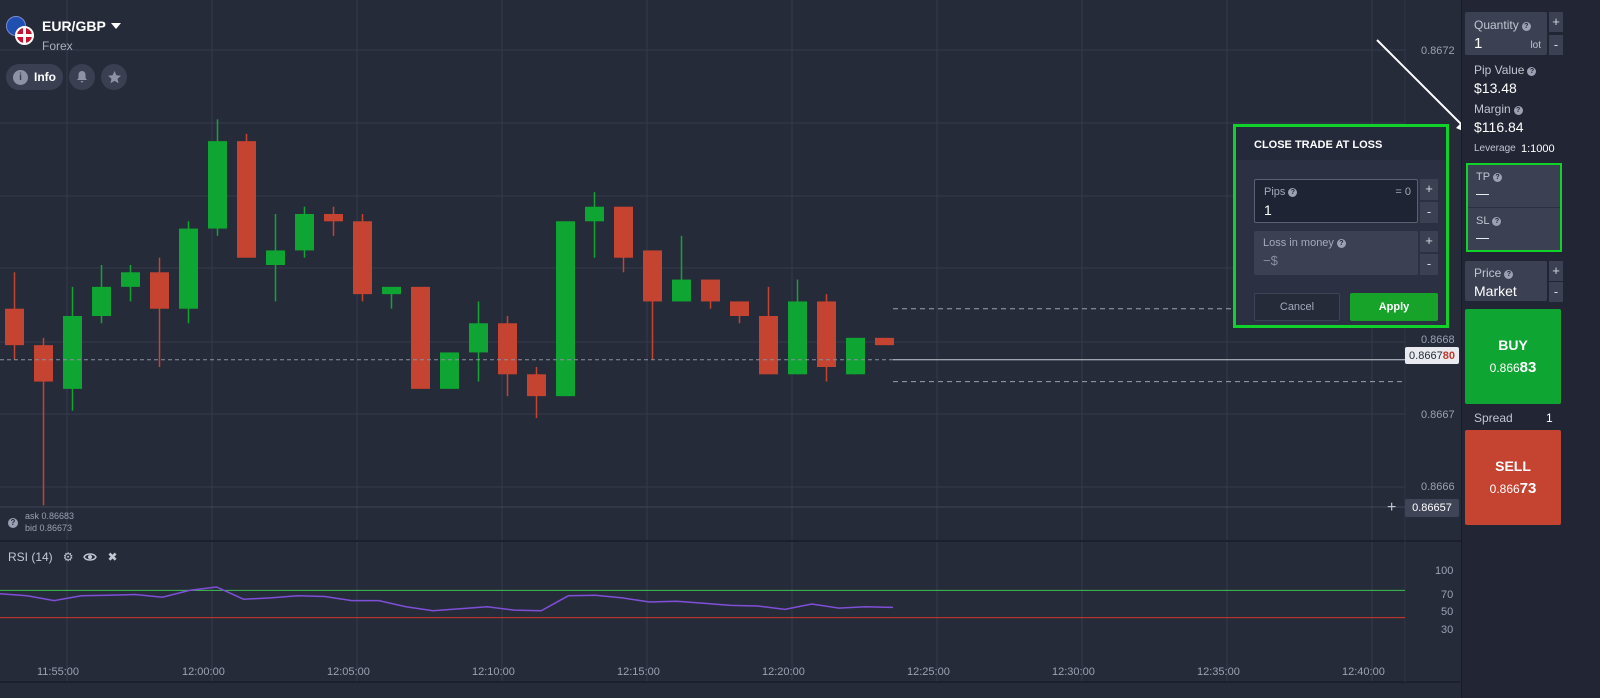 This screenshot has height=698, width=1600. I want to click on loss-money-field: Loss in money? −$ + -, so click(1346, 253).